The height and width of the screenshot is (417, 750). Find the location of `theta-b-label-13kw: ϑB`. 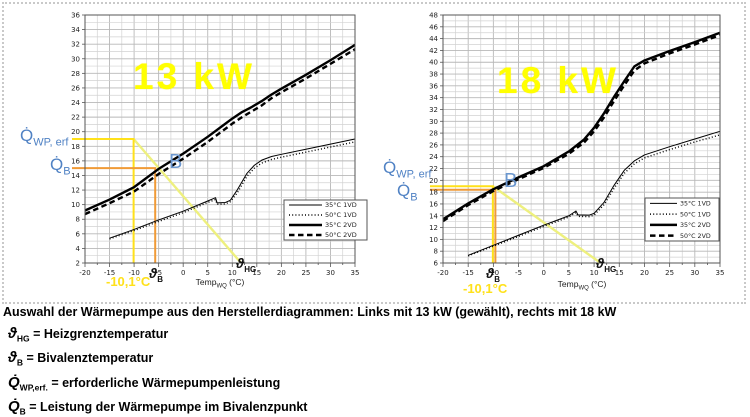

theta-b-label-13kw: ϑB is located at coordinates (156, 274).